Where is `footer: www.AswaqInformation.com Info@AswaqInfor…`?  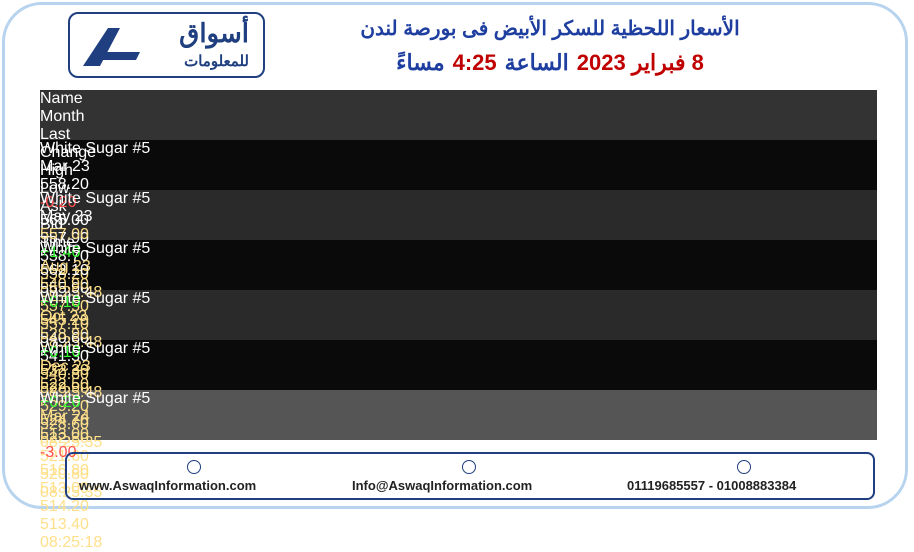 footer: www.AswaqInformation.com Info@AswaqInfor… is located at coordinates (470, 476).